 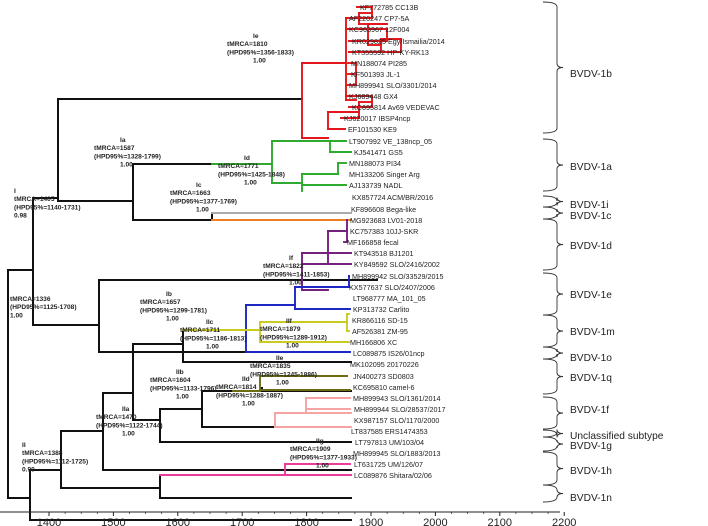 What do you see at coordinates (384, 253) in the screenshot?
I see `taxon-label: KT943518 BJ1201` at bounding box center [384, 253].